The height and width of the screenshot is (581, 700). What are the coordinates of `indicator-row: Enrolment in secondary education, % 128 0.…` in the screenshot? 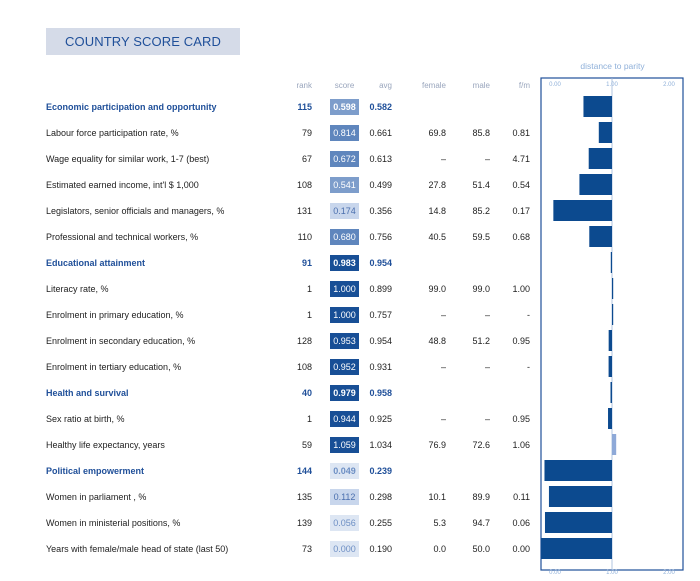 It's located at (270, 341).